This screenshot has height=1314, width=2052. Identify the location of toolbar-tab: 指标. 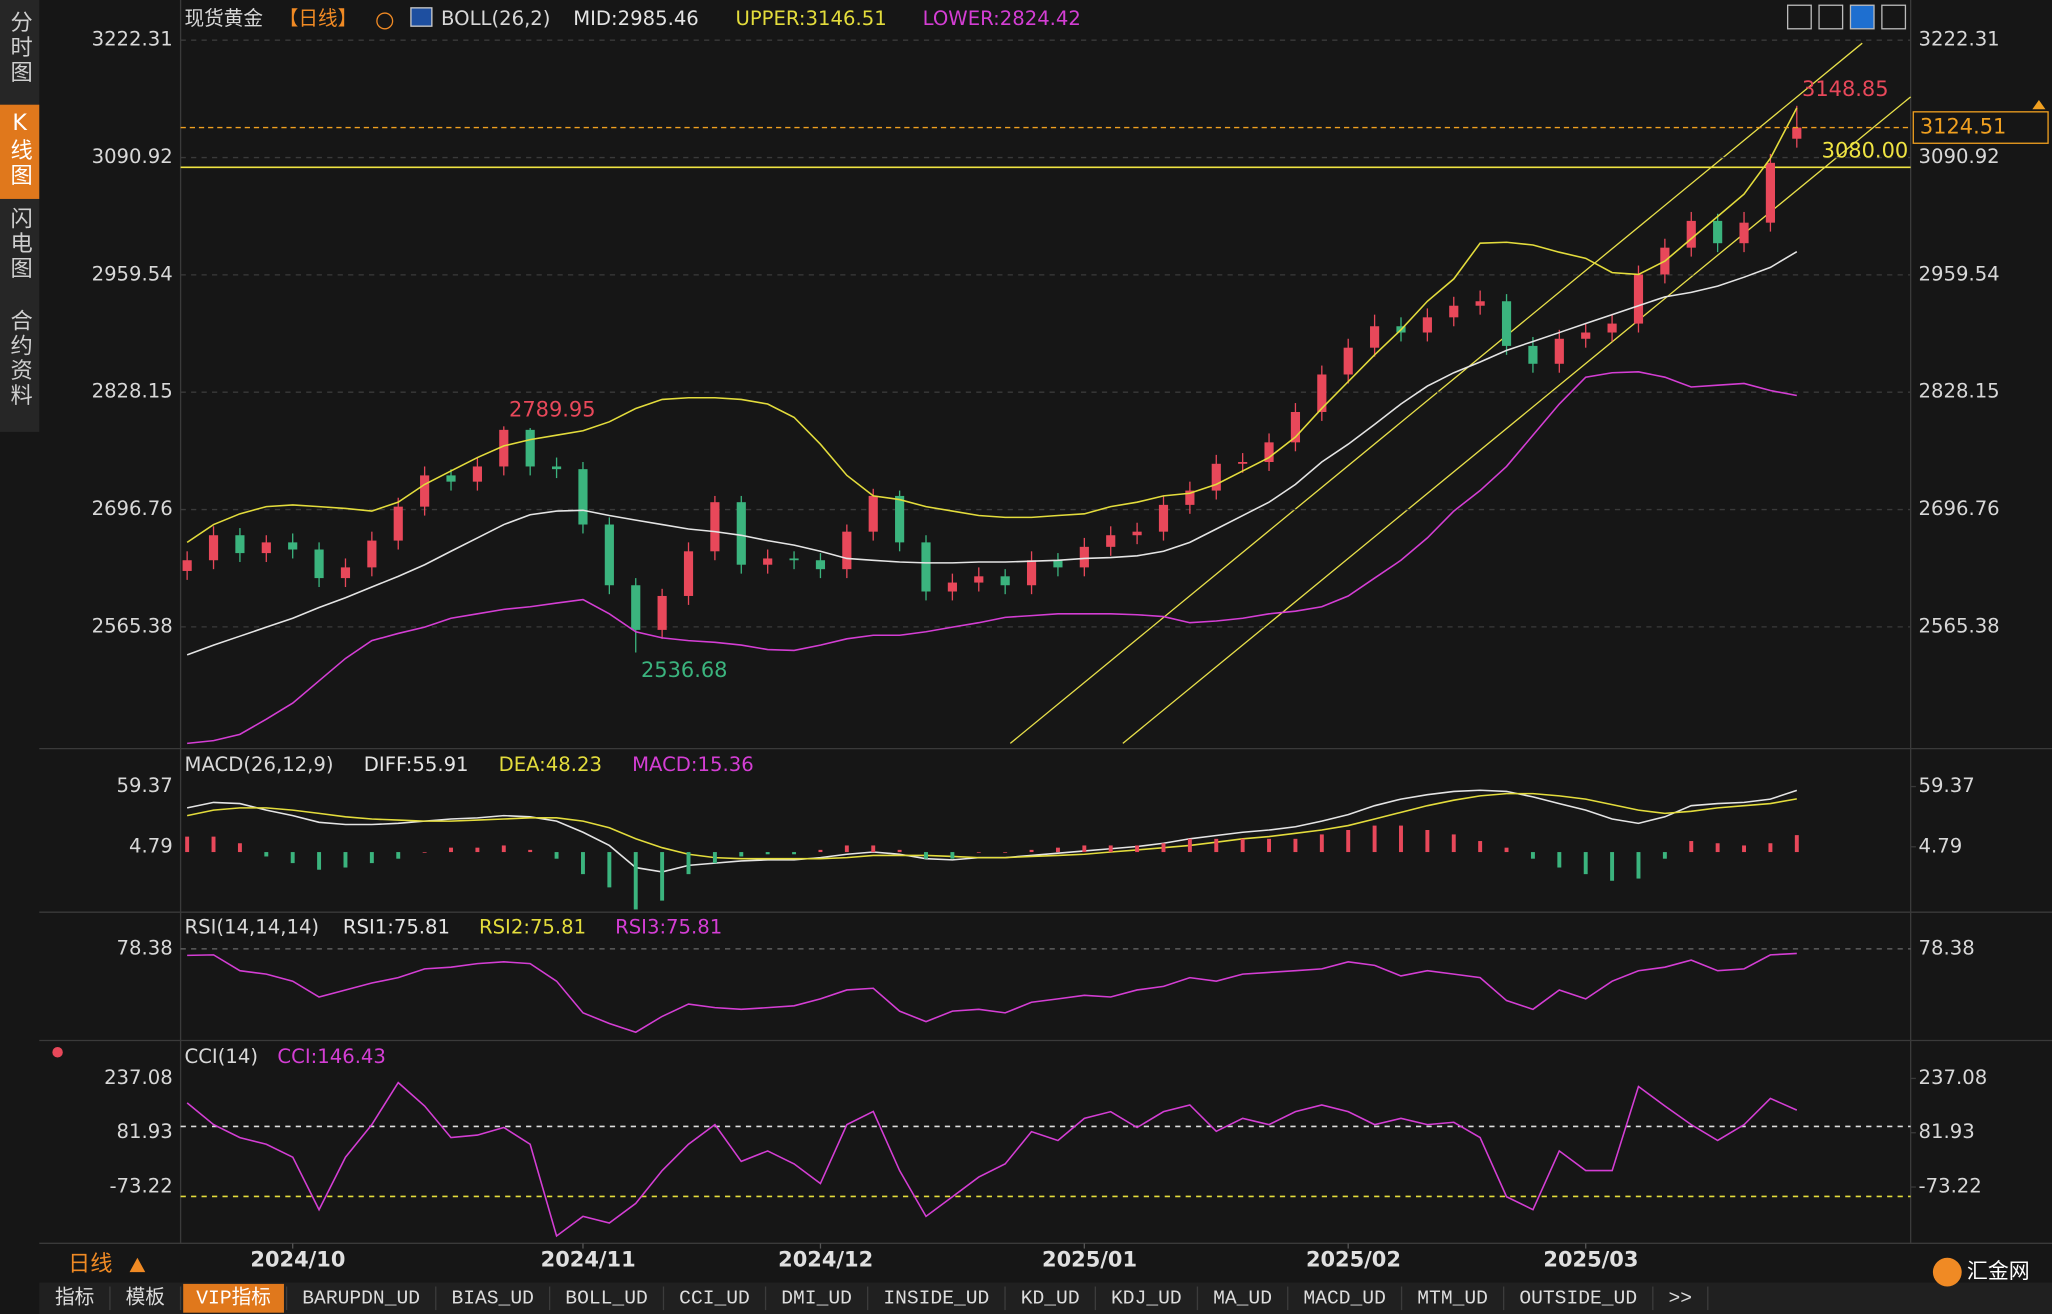
(74, 1297).